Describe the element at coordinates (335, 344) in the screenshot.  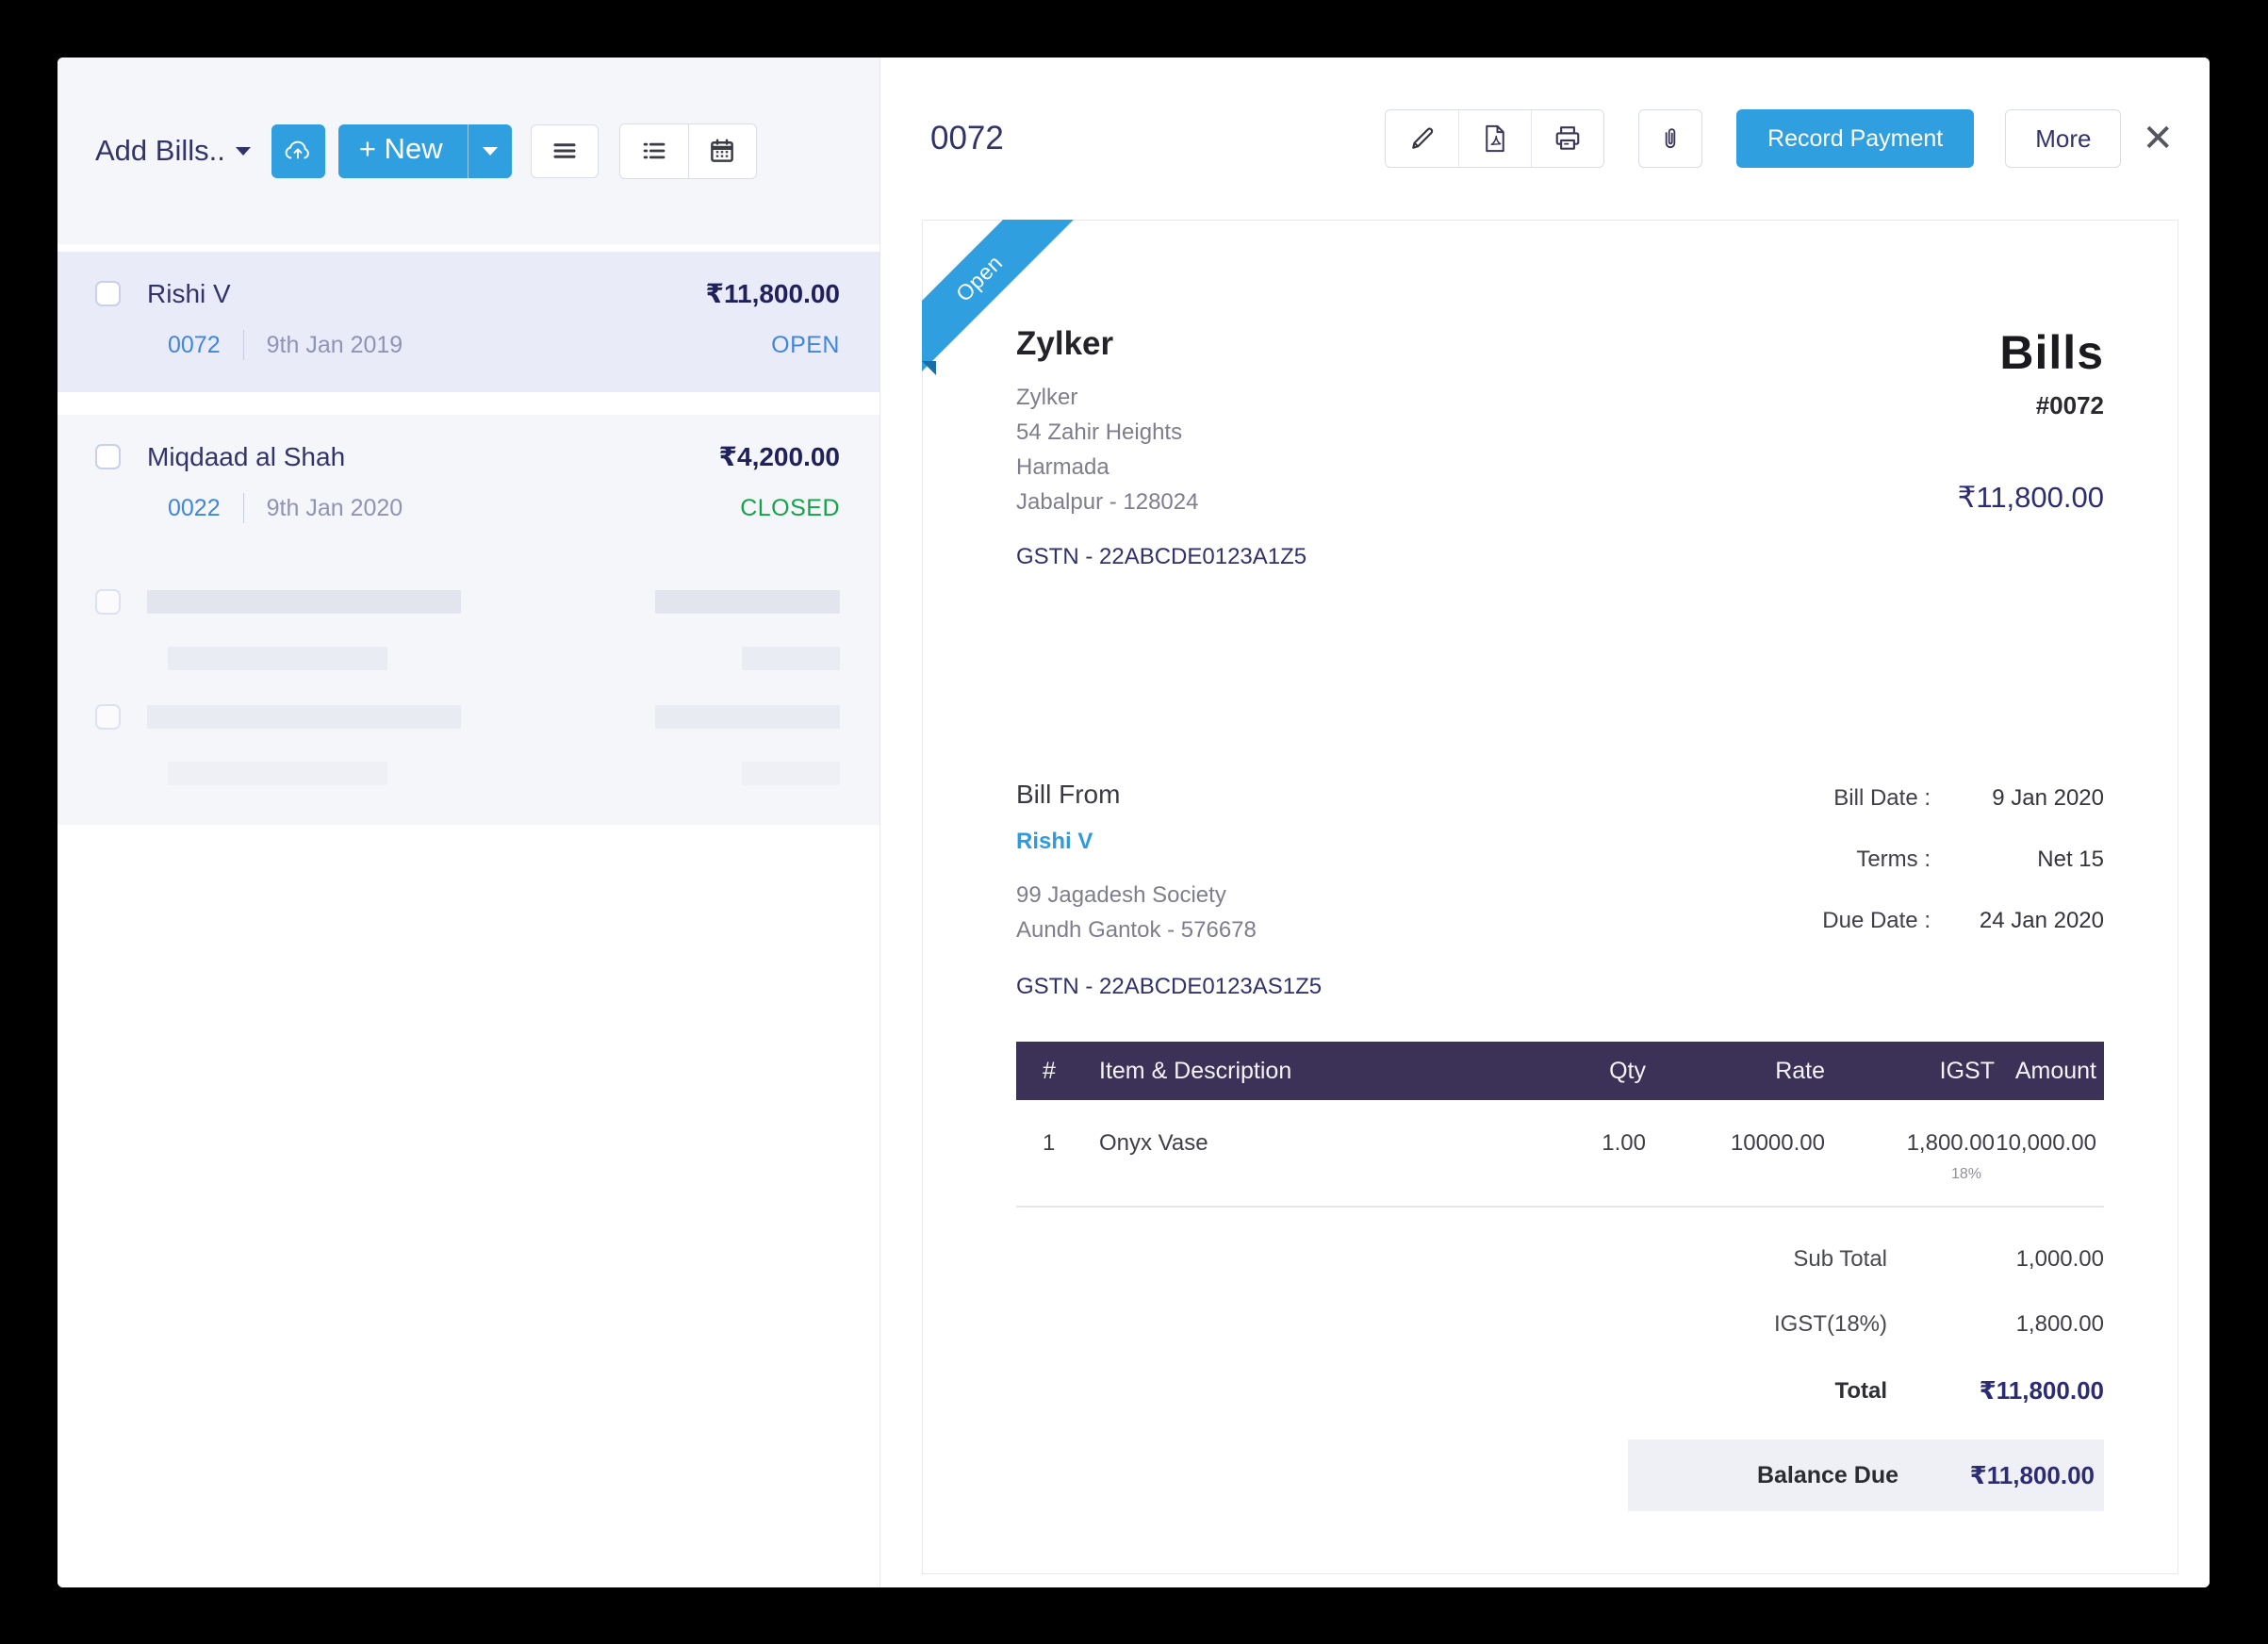
I see `bill-date: 9th Jan 2019` at that location.